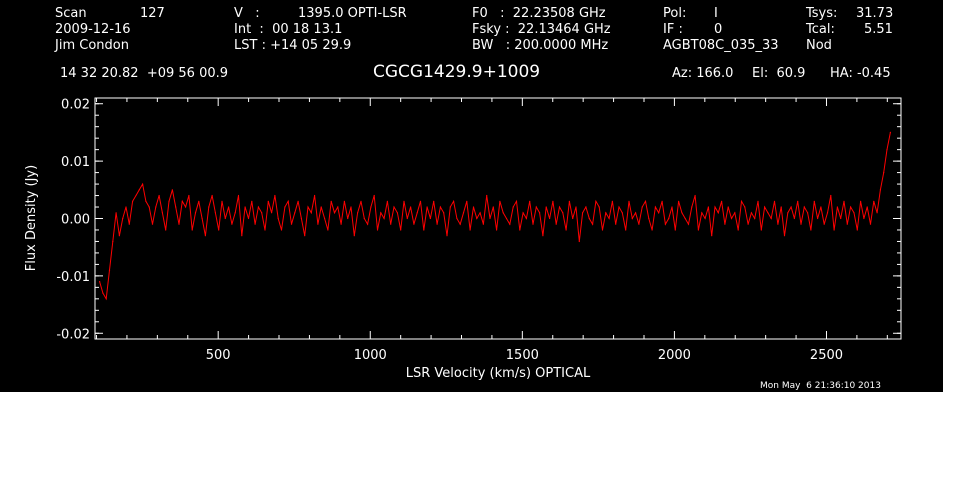  Describe the element at coordinates (541, 29) in the screenshot. I see `sky-frequency: Fsky : 22.13464 GHz` at that location.